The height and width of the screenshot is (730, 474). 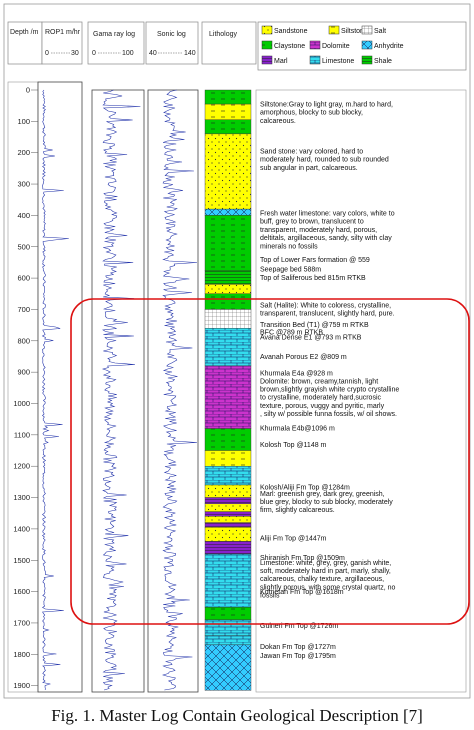 I want to click on description-block: Khurmala E4a @928 m, so click(x=296, y=374).